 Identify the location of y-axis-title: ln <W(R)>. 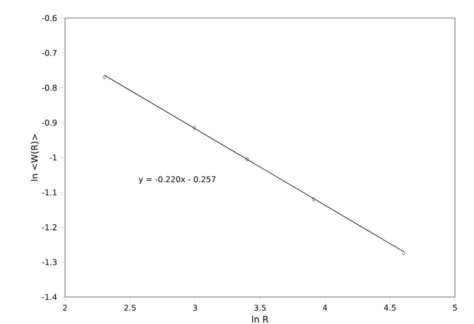
(34, 157).